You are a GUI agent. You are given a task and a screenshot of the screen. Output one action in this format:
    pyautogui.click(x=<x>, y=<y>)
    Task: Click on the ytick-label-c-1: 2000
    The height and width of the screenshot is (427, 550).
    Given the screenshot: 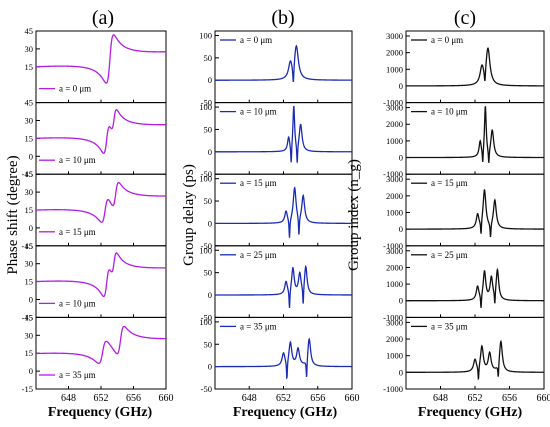 What is the action you would take?
    pyautogui.click(x=394, y=124)
    